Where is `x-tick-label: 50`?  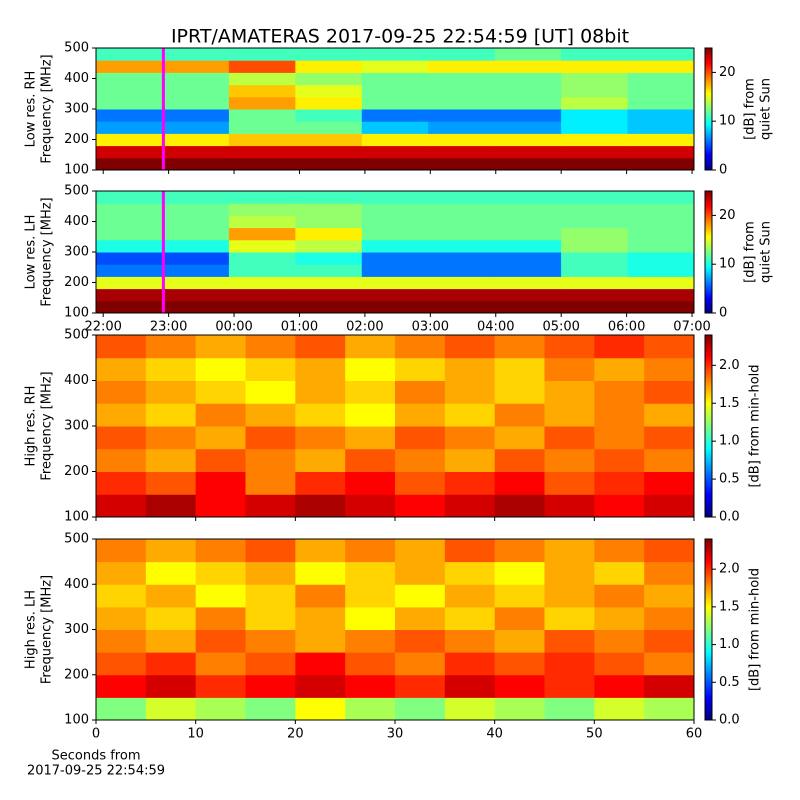
x-tick-label: 50 is located at coordinates (594, 734).